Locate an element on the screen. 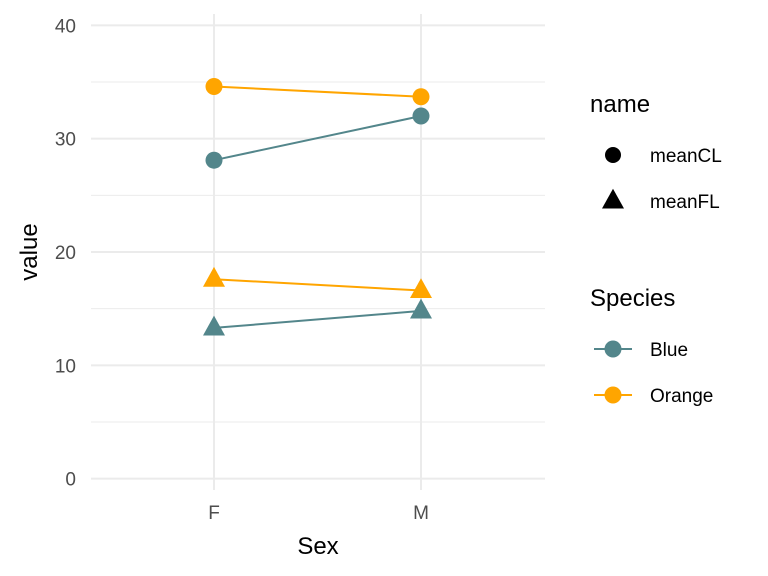 The image size is (768, 576). legend-key-orange is located at coordinates (613, 395).